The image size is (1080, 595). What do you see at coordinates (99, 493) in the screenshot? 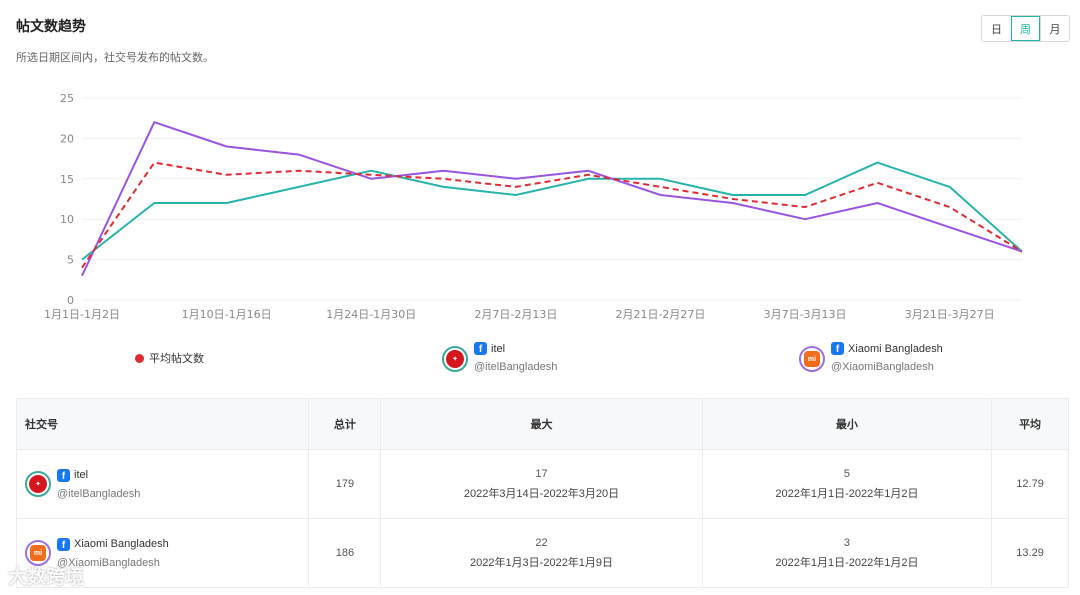
I see `account-handle: @itelBangladesh` at bounding box center [99, 493].